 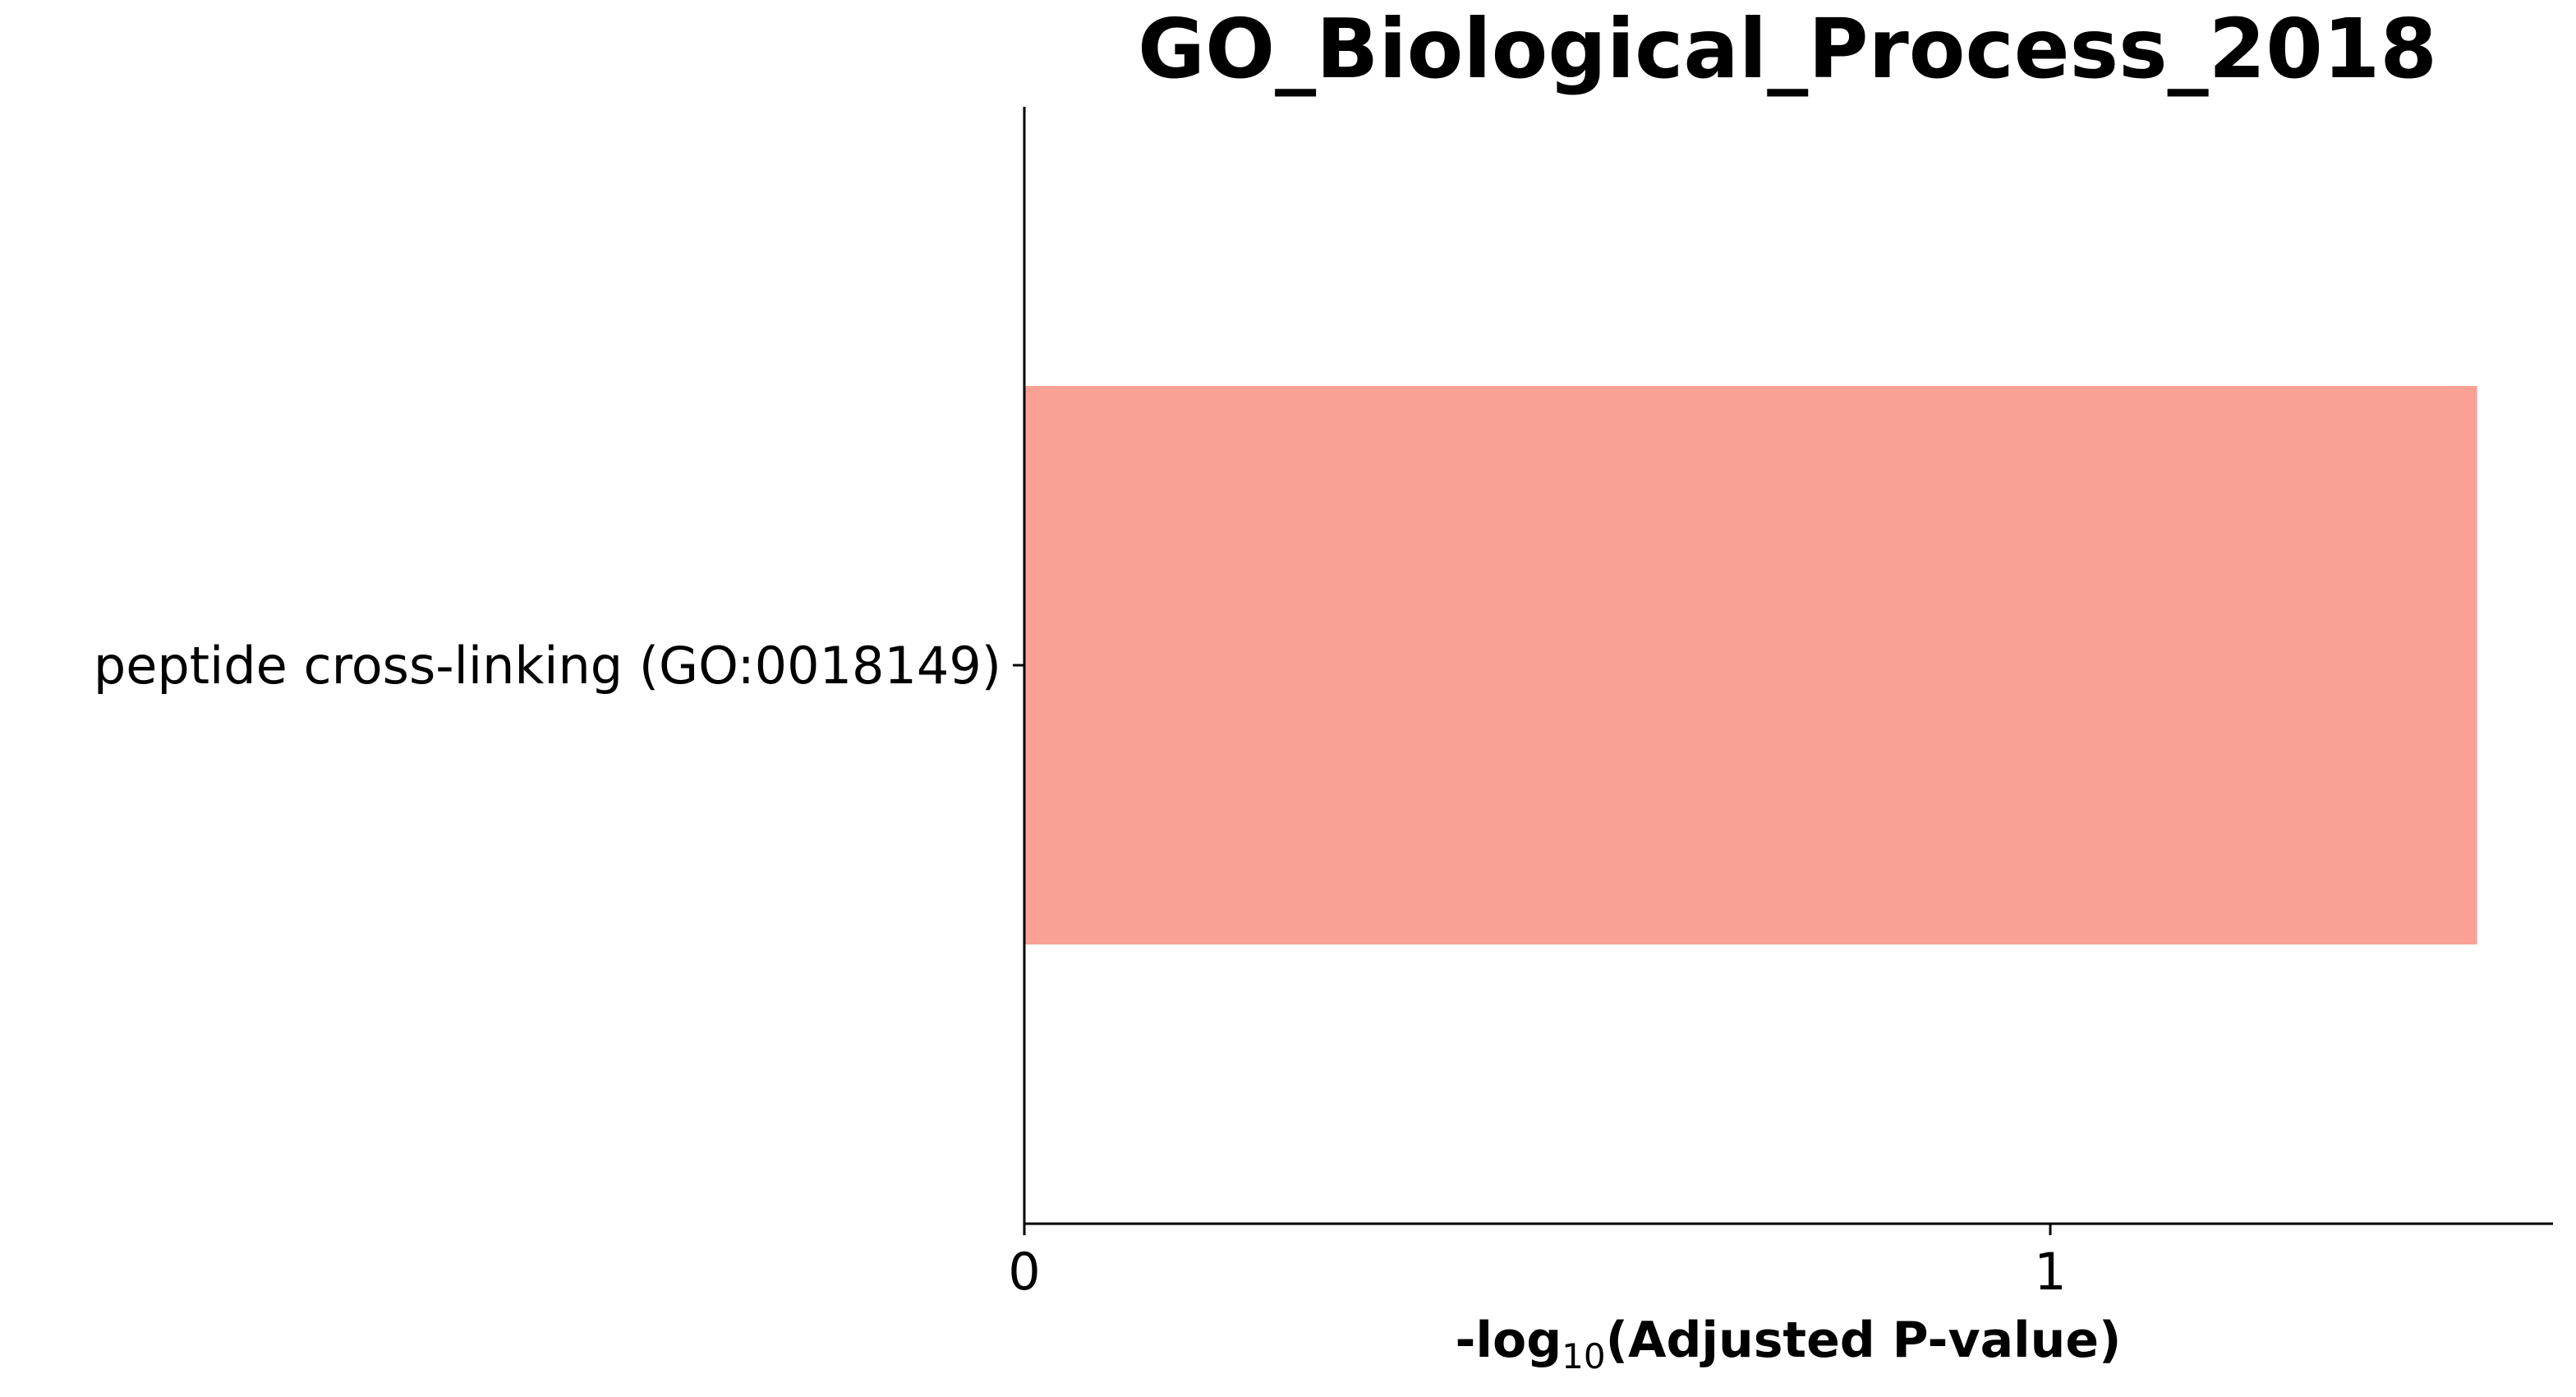 I want to click on y-tick-label: peptide cross-linking (GO:0018149), so click(x=547, y=666).